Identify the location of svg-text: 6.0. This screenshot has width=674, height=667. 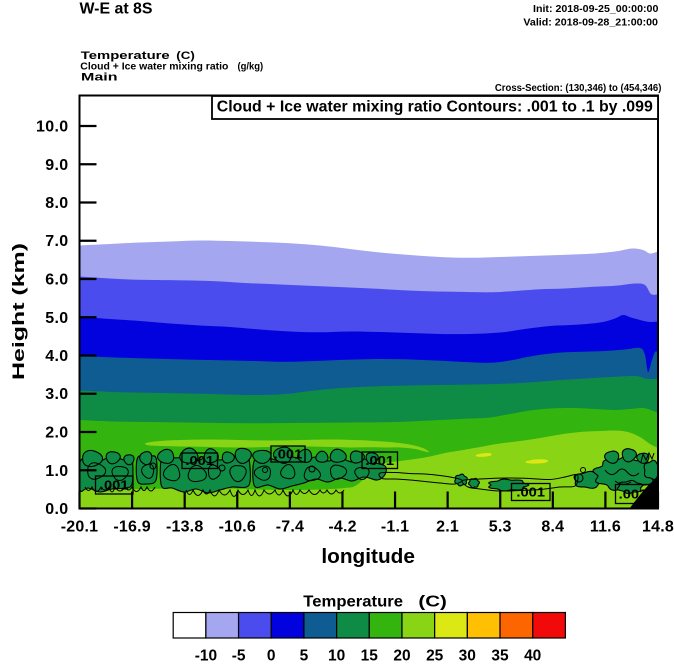
(56, 280).